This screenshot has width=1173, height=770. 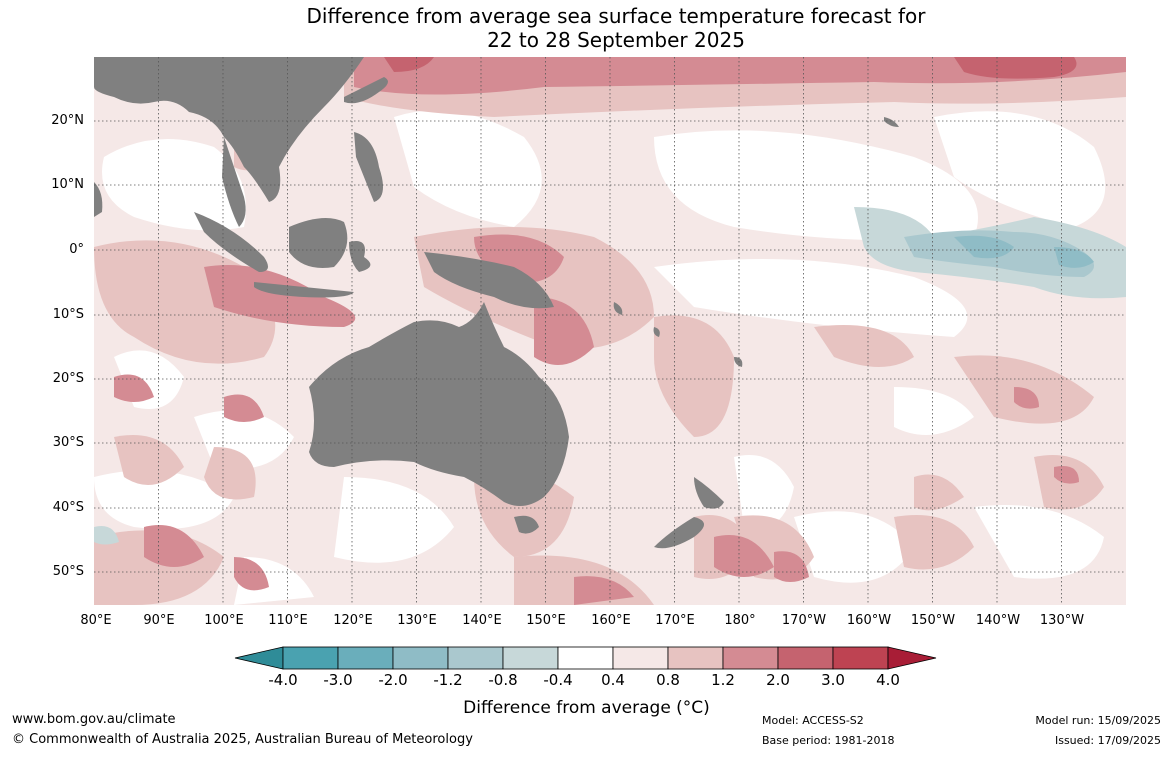 What do you see at coordinates (869, 620) in the screenshot?
I see `lon-label: 160°W` at bounding box center [869, 620].